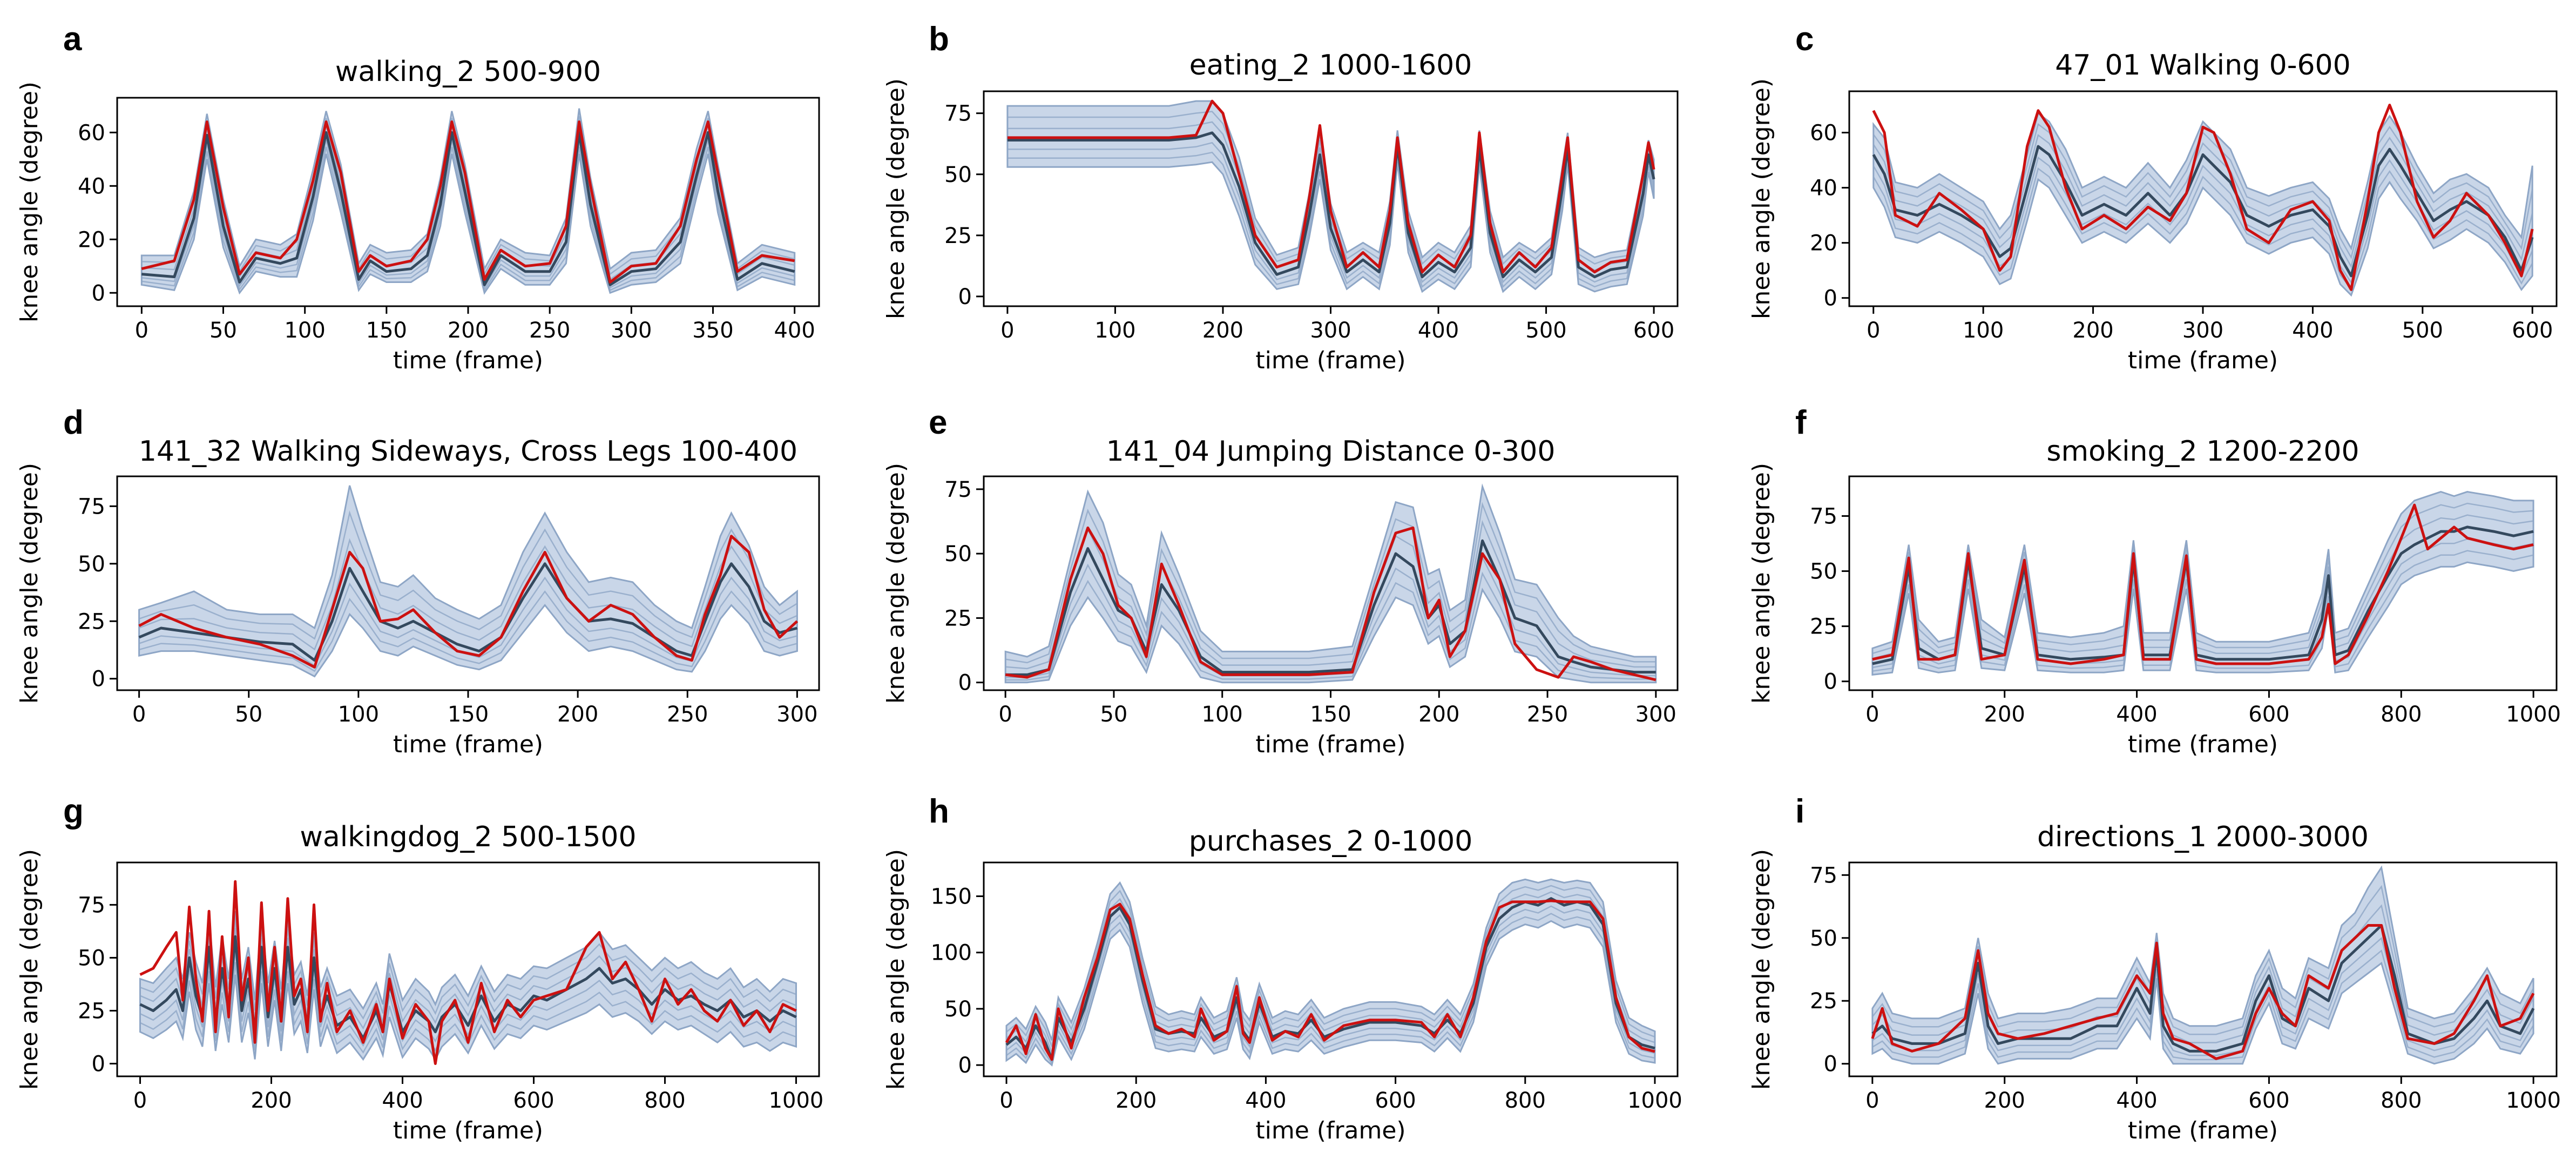  What do you see at coordinates (939, 811) in the screenshot?
I see `panel-letter: h` at bounding box center [939, 811].